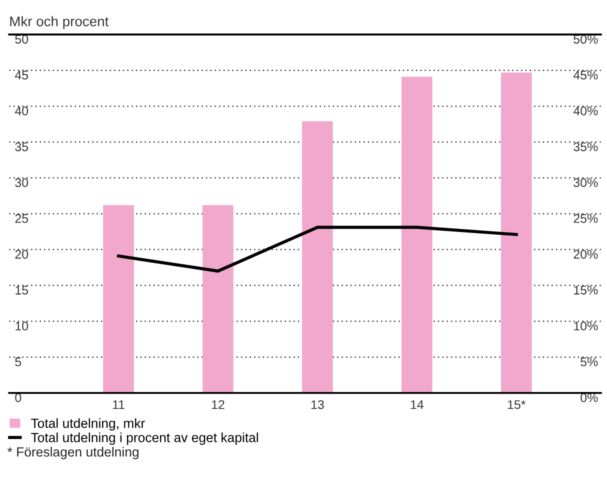 This screenshot has height=493, width=607. What do you see at coordinates (317, 405) in the screenshot?
I see `x-tick-label: 13` at bounding box center [317, 405].